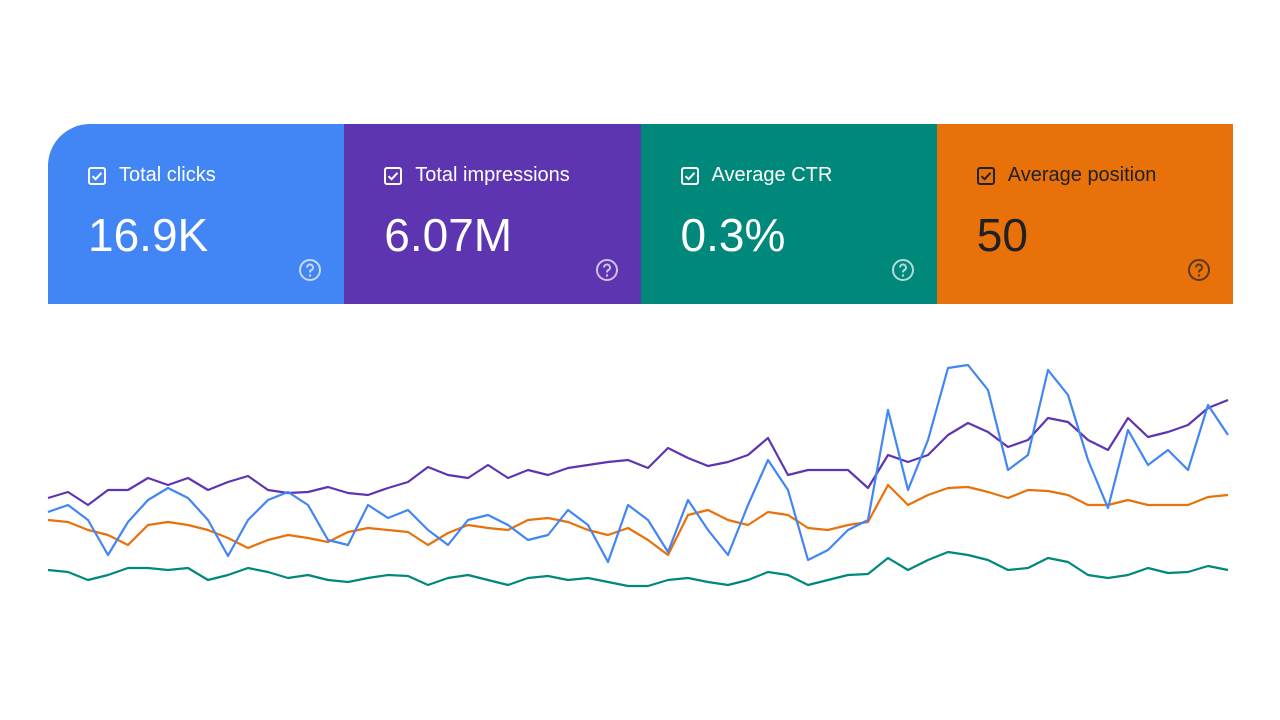 Image resolution: width=1280 pixels, height=720 pixels. Describe the element at coordinates (148, 235) in the screenshot. I see `metric-value: 16.9K` at that location.